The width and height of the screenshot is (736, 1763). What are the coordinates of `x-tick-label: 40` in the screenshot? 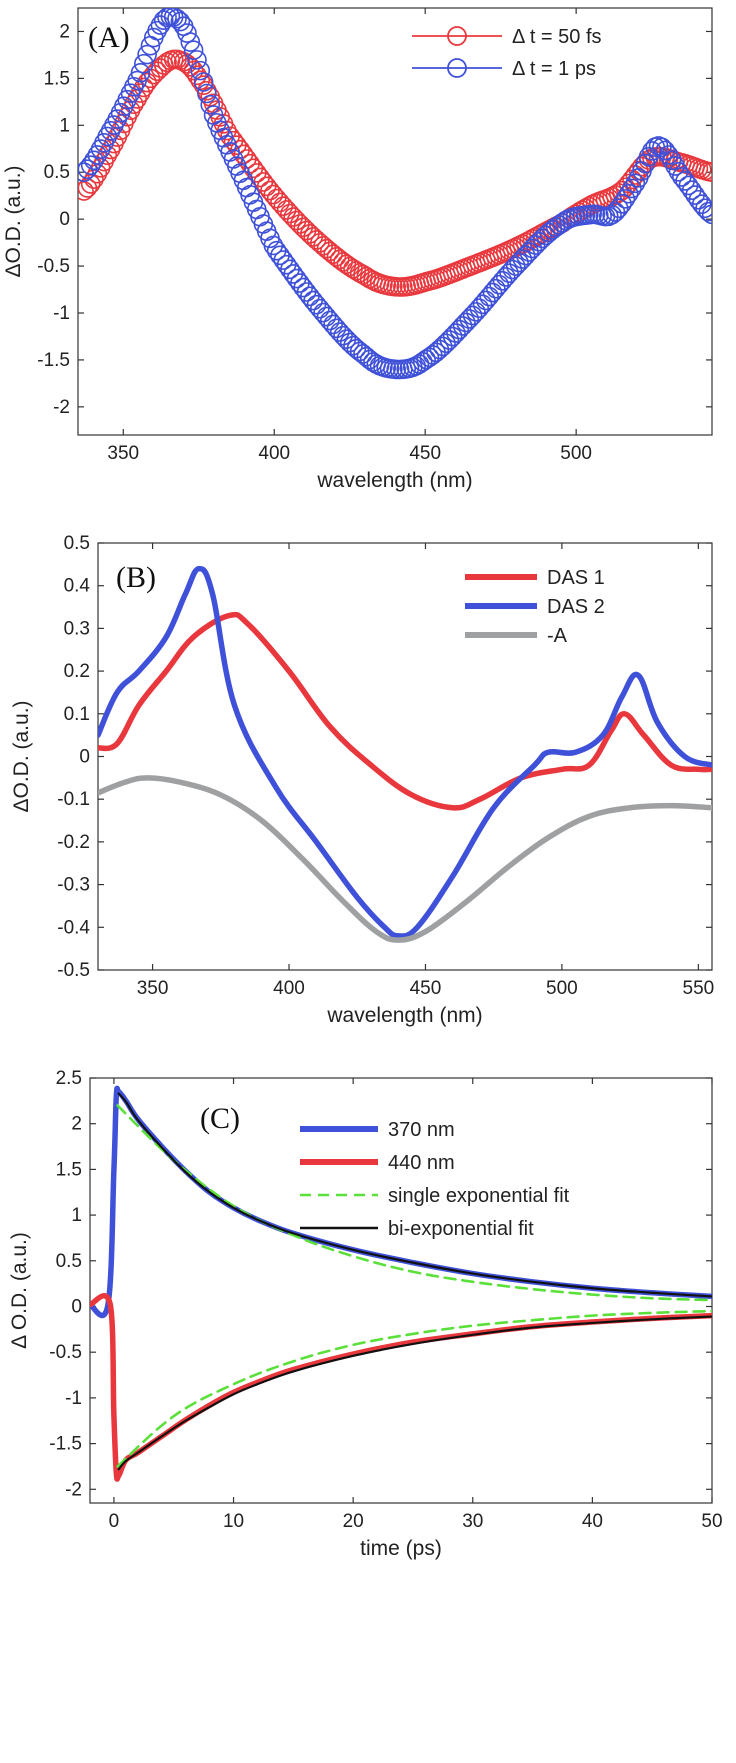 It's located at (592, 1521).